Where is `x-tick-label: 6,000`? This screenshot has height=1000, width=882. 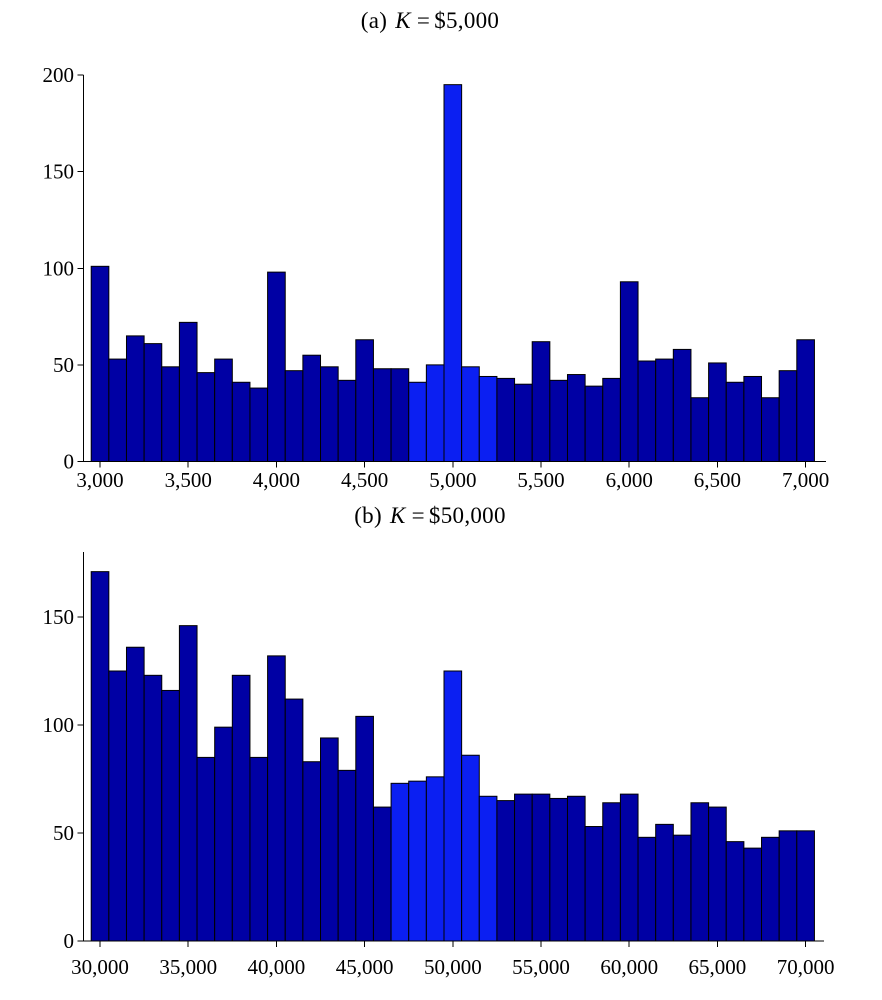 x-tick-label: 6,000 is located at coordinates (629, 480).